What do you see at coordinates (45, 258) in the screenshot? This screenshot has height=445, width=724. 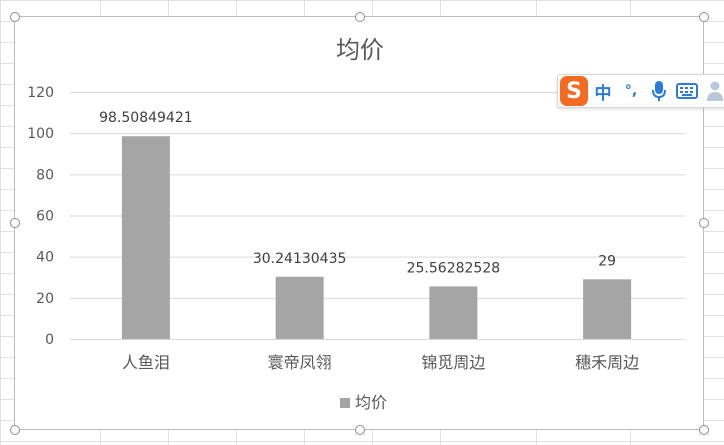 I see `y-tick-label: 40` at bounding box center [45, 258].